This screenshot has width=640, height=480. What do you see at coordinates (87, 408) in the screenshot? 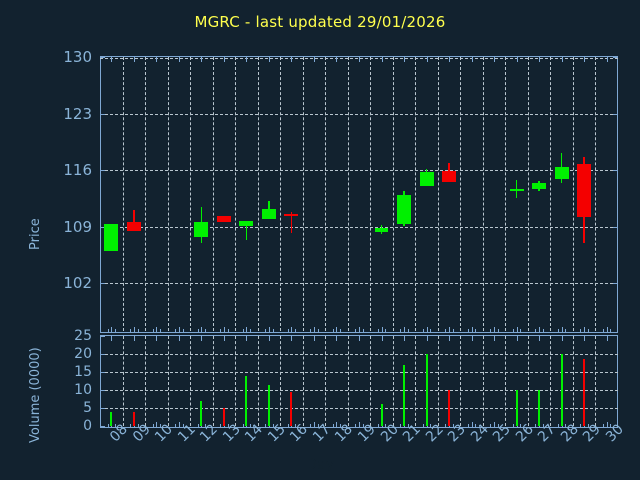
I see `volume-y-label: 5` at bounding box center [87, 408].